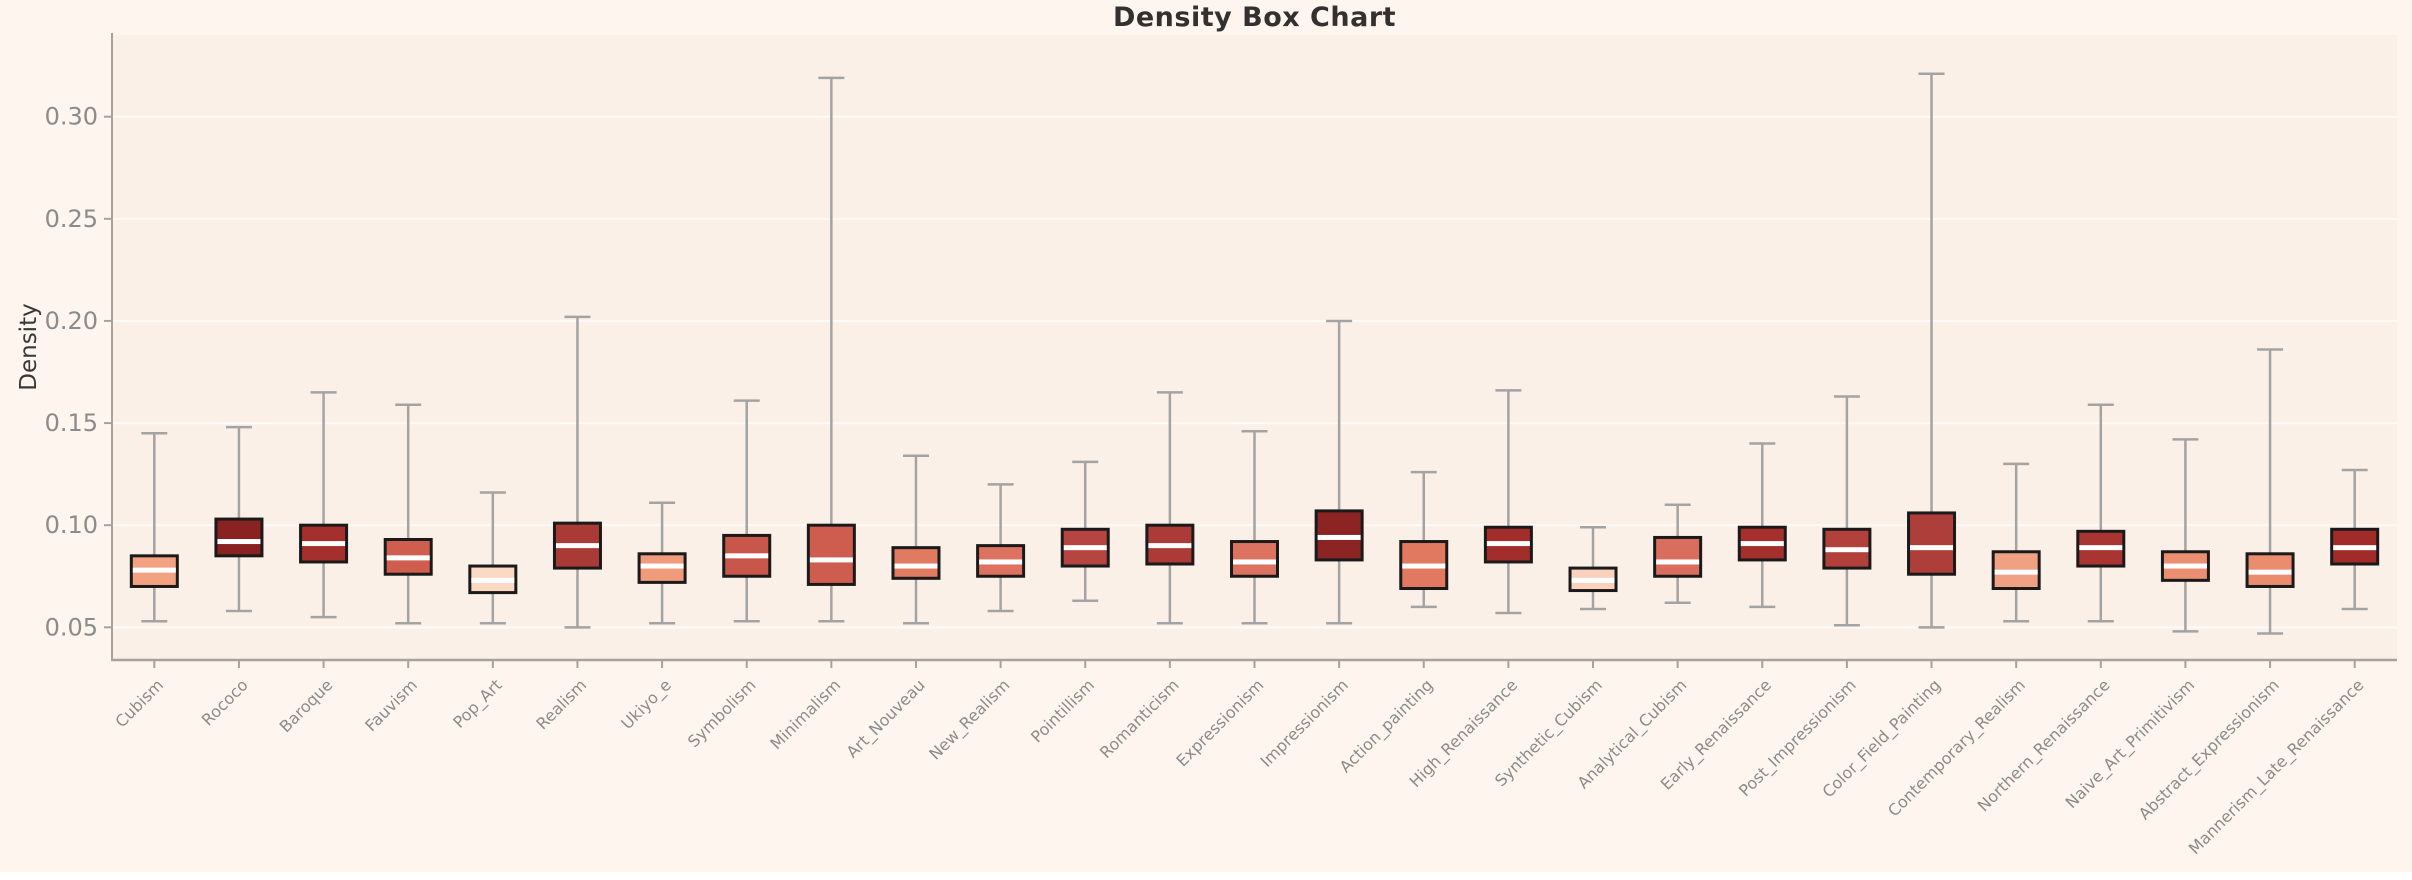 The image size is (2412, 880). Describe the element at coordinates (2355, 539) in the screenshot. I see `box-mannerism-late-renaissance` at that location.